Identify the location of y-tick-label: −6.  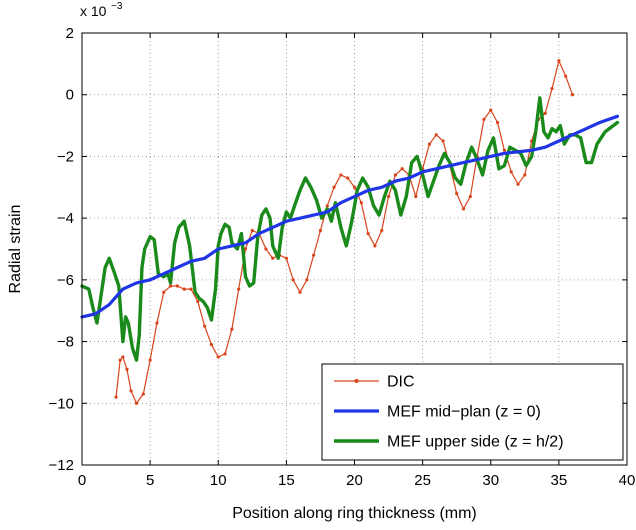
(65, 280).